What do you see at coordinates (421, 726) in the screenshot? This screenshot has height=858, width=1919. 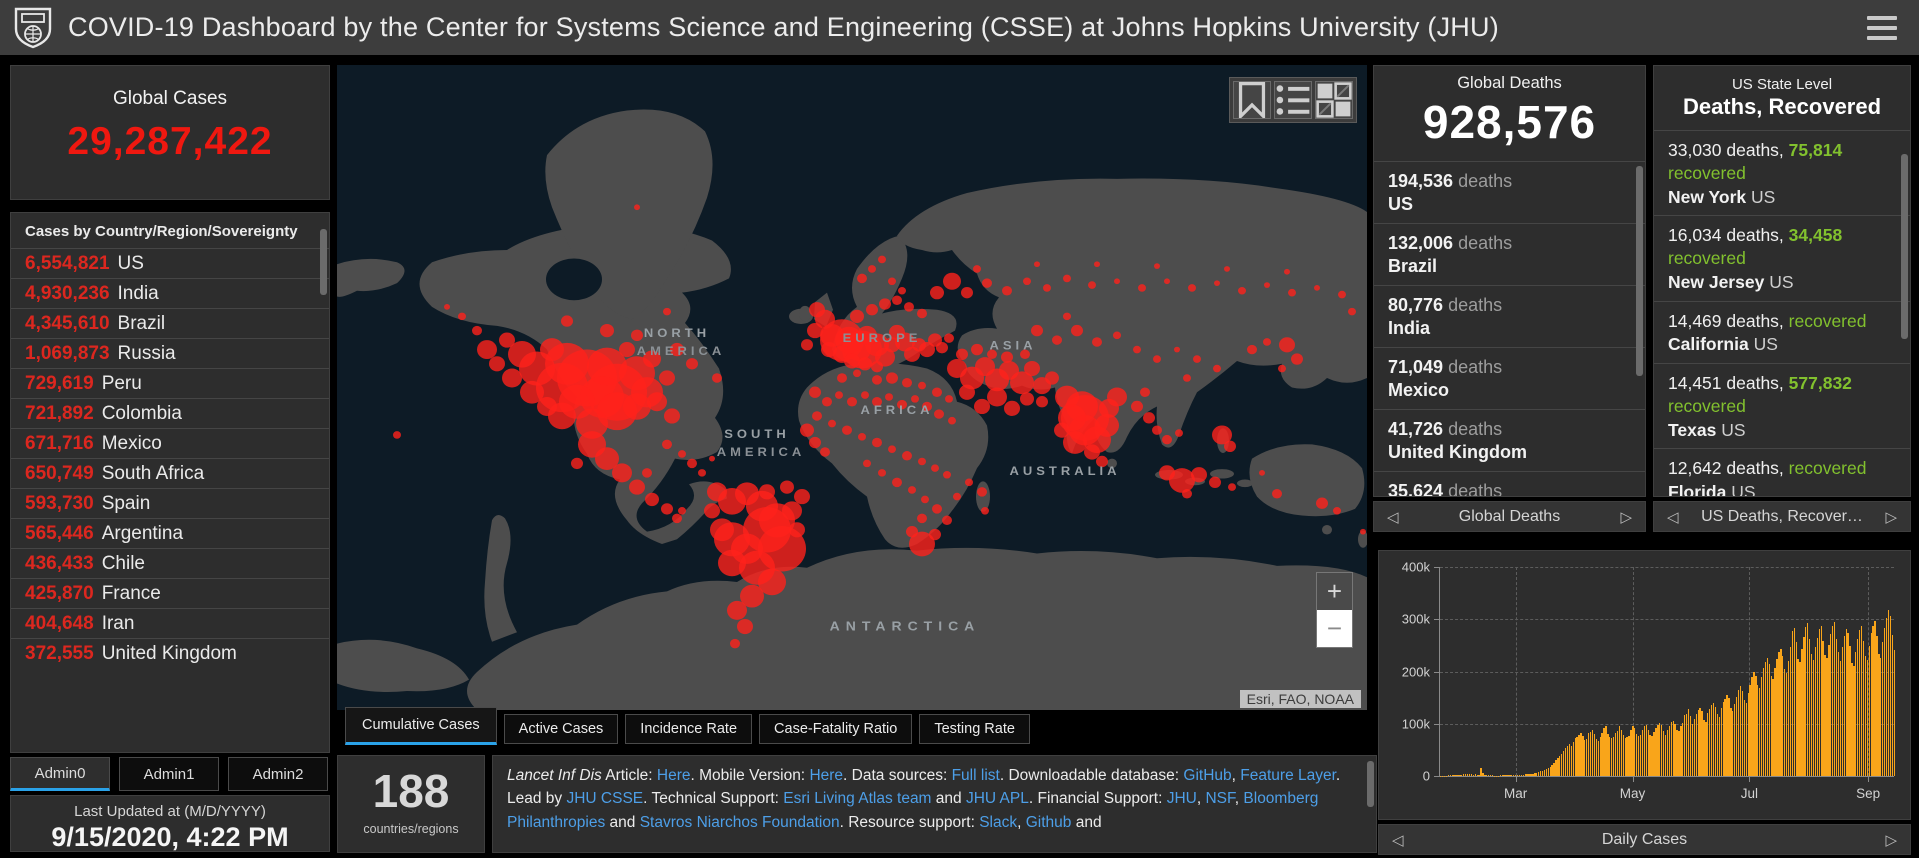 I see `tab-cumulative-cases: Cumulative Cases` at bounding box center [421, 726].